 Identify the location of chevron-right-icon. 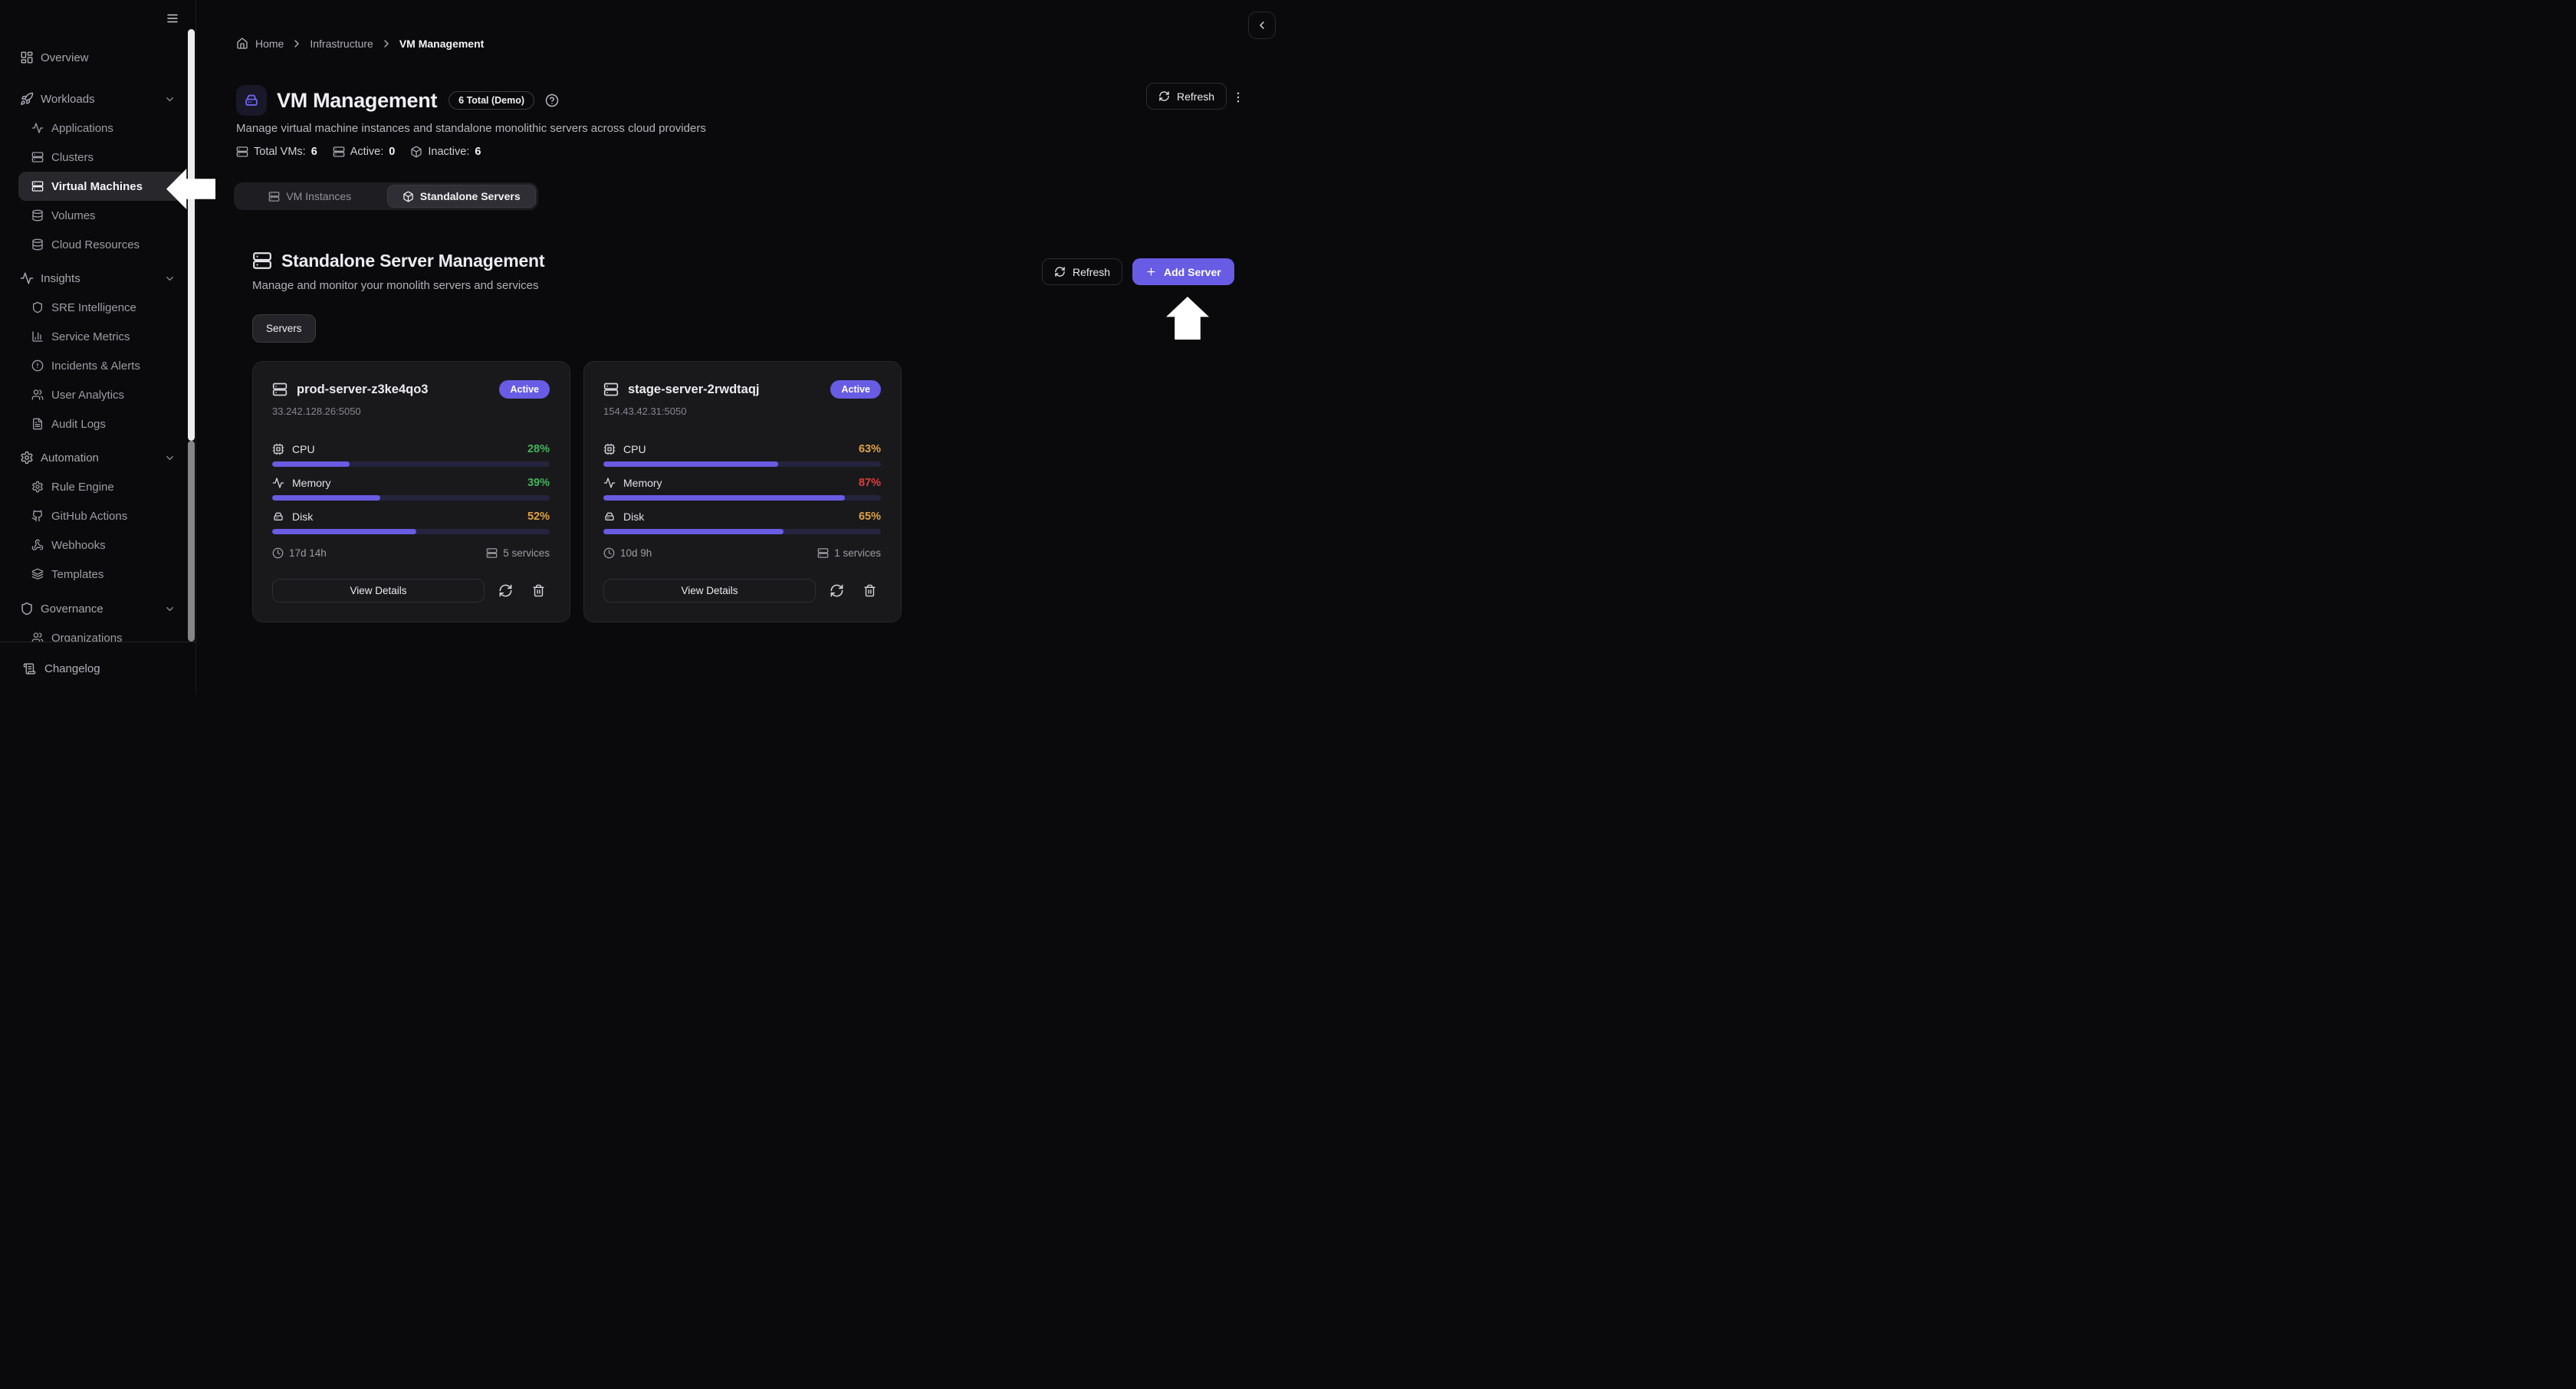
(386, 44).